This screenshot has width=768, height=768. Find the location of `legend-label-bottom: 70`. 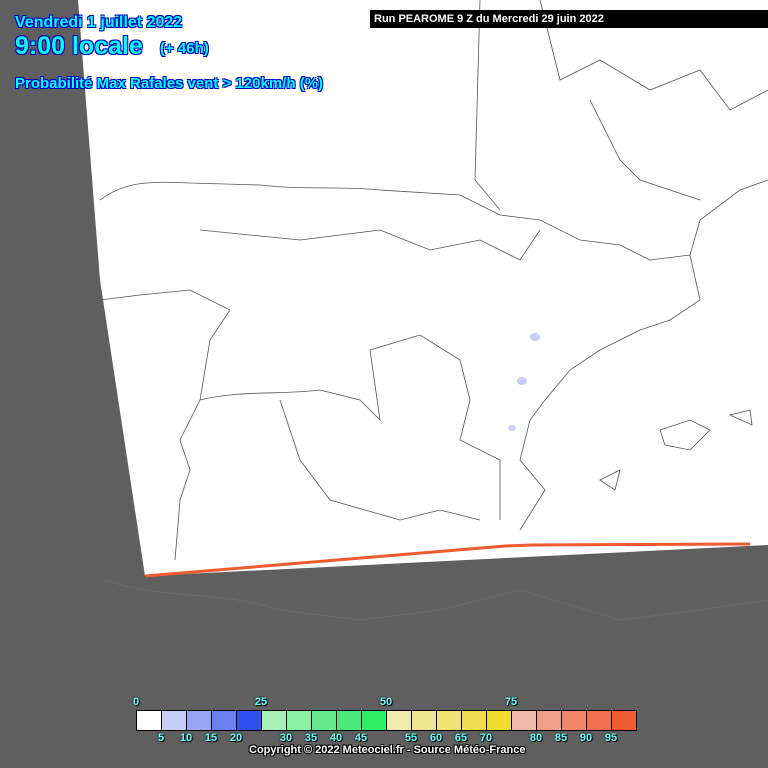

legend-label-bottom: 70 is located at coordinates (486, 738).